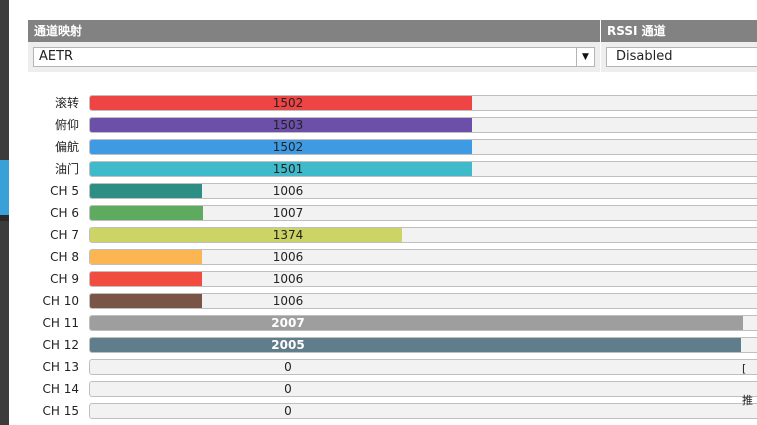 The image size is (757, 425). What do you see at coordinates (64, 257) in the screenshot?
I see `channel-label: CH 8` at bounding box center [64, 257].